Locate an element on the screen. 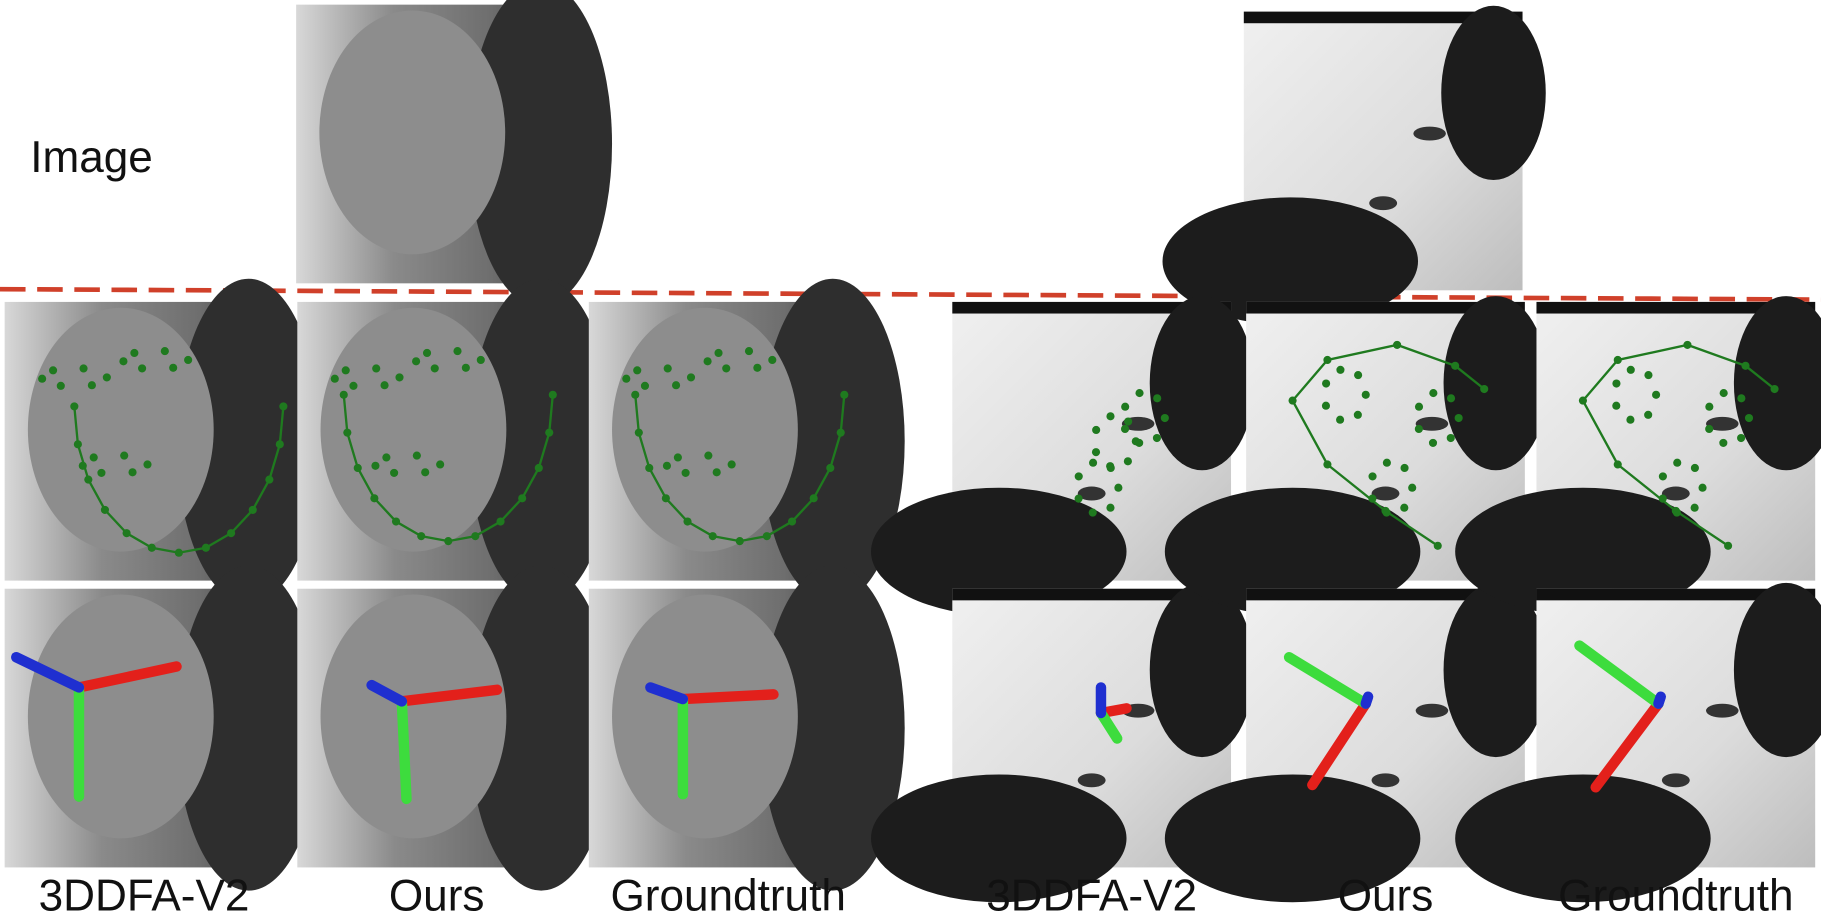 Image resolution: width=1821 pixels, height=922 pixels. pose-axis-x is located at coordinates (1339, 744).